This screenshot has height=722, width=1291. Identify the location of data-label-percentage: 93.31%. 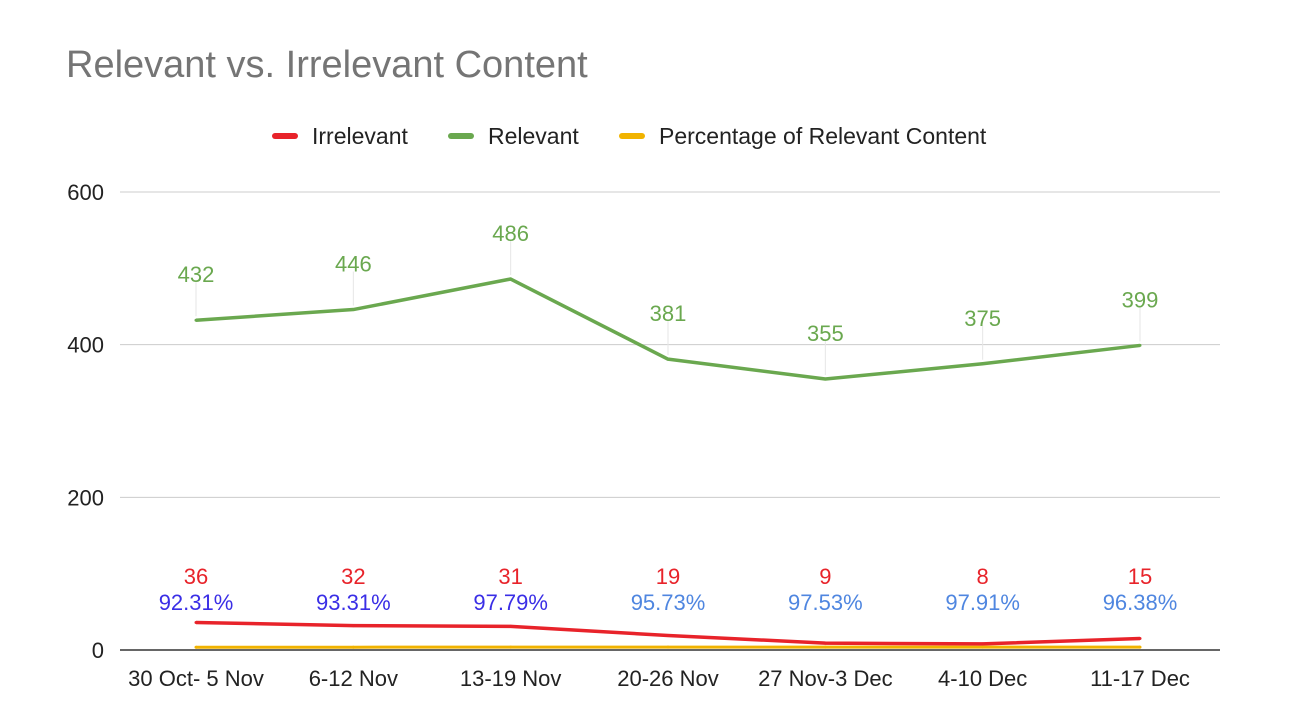
(353, 602).